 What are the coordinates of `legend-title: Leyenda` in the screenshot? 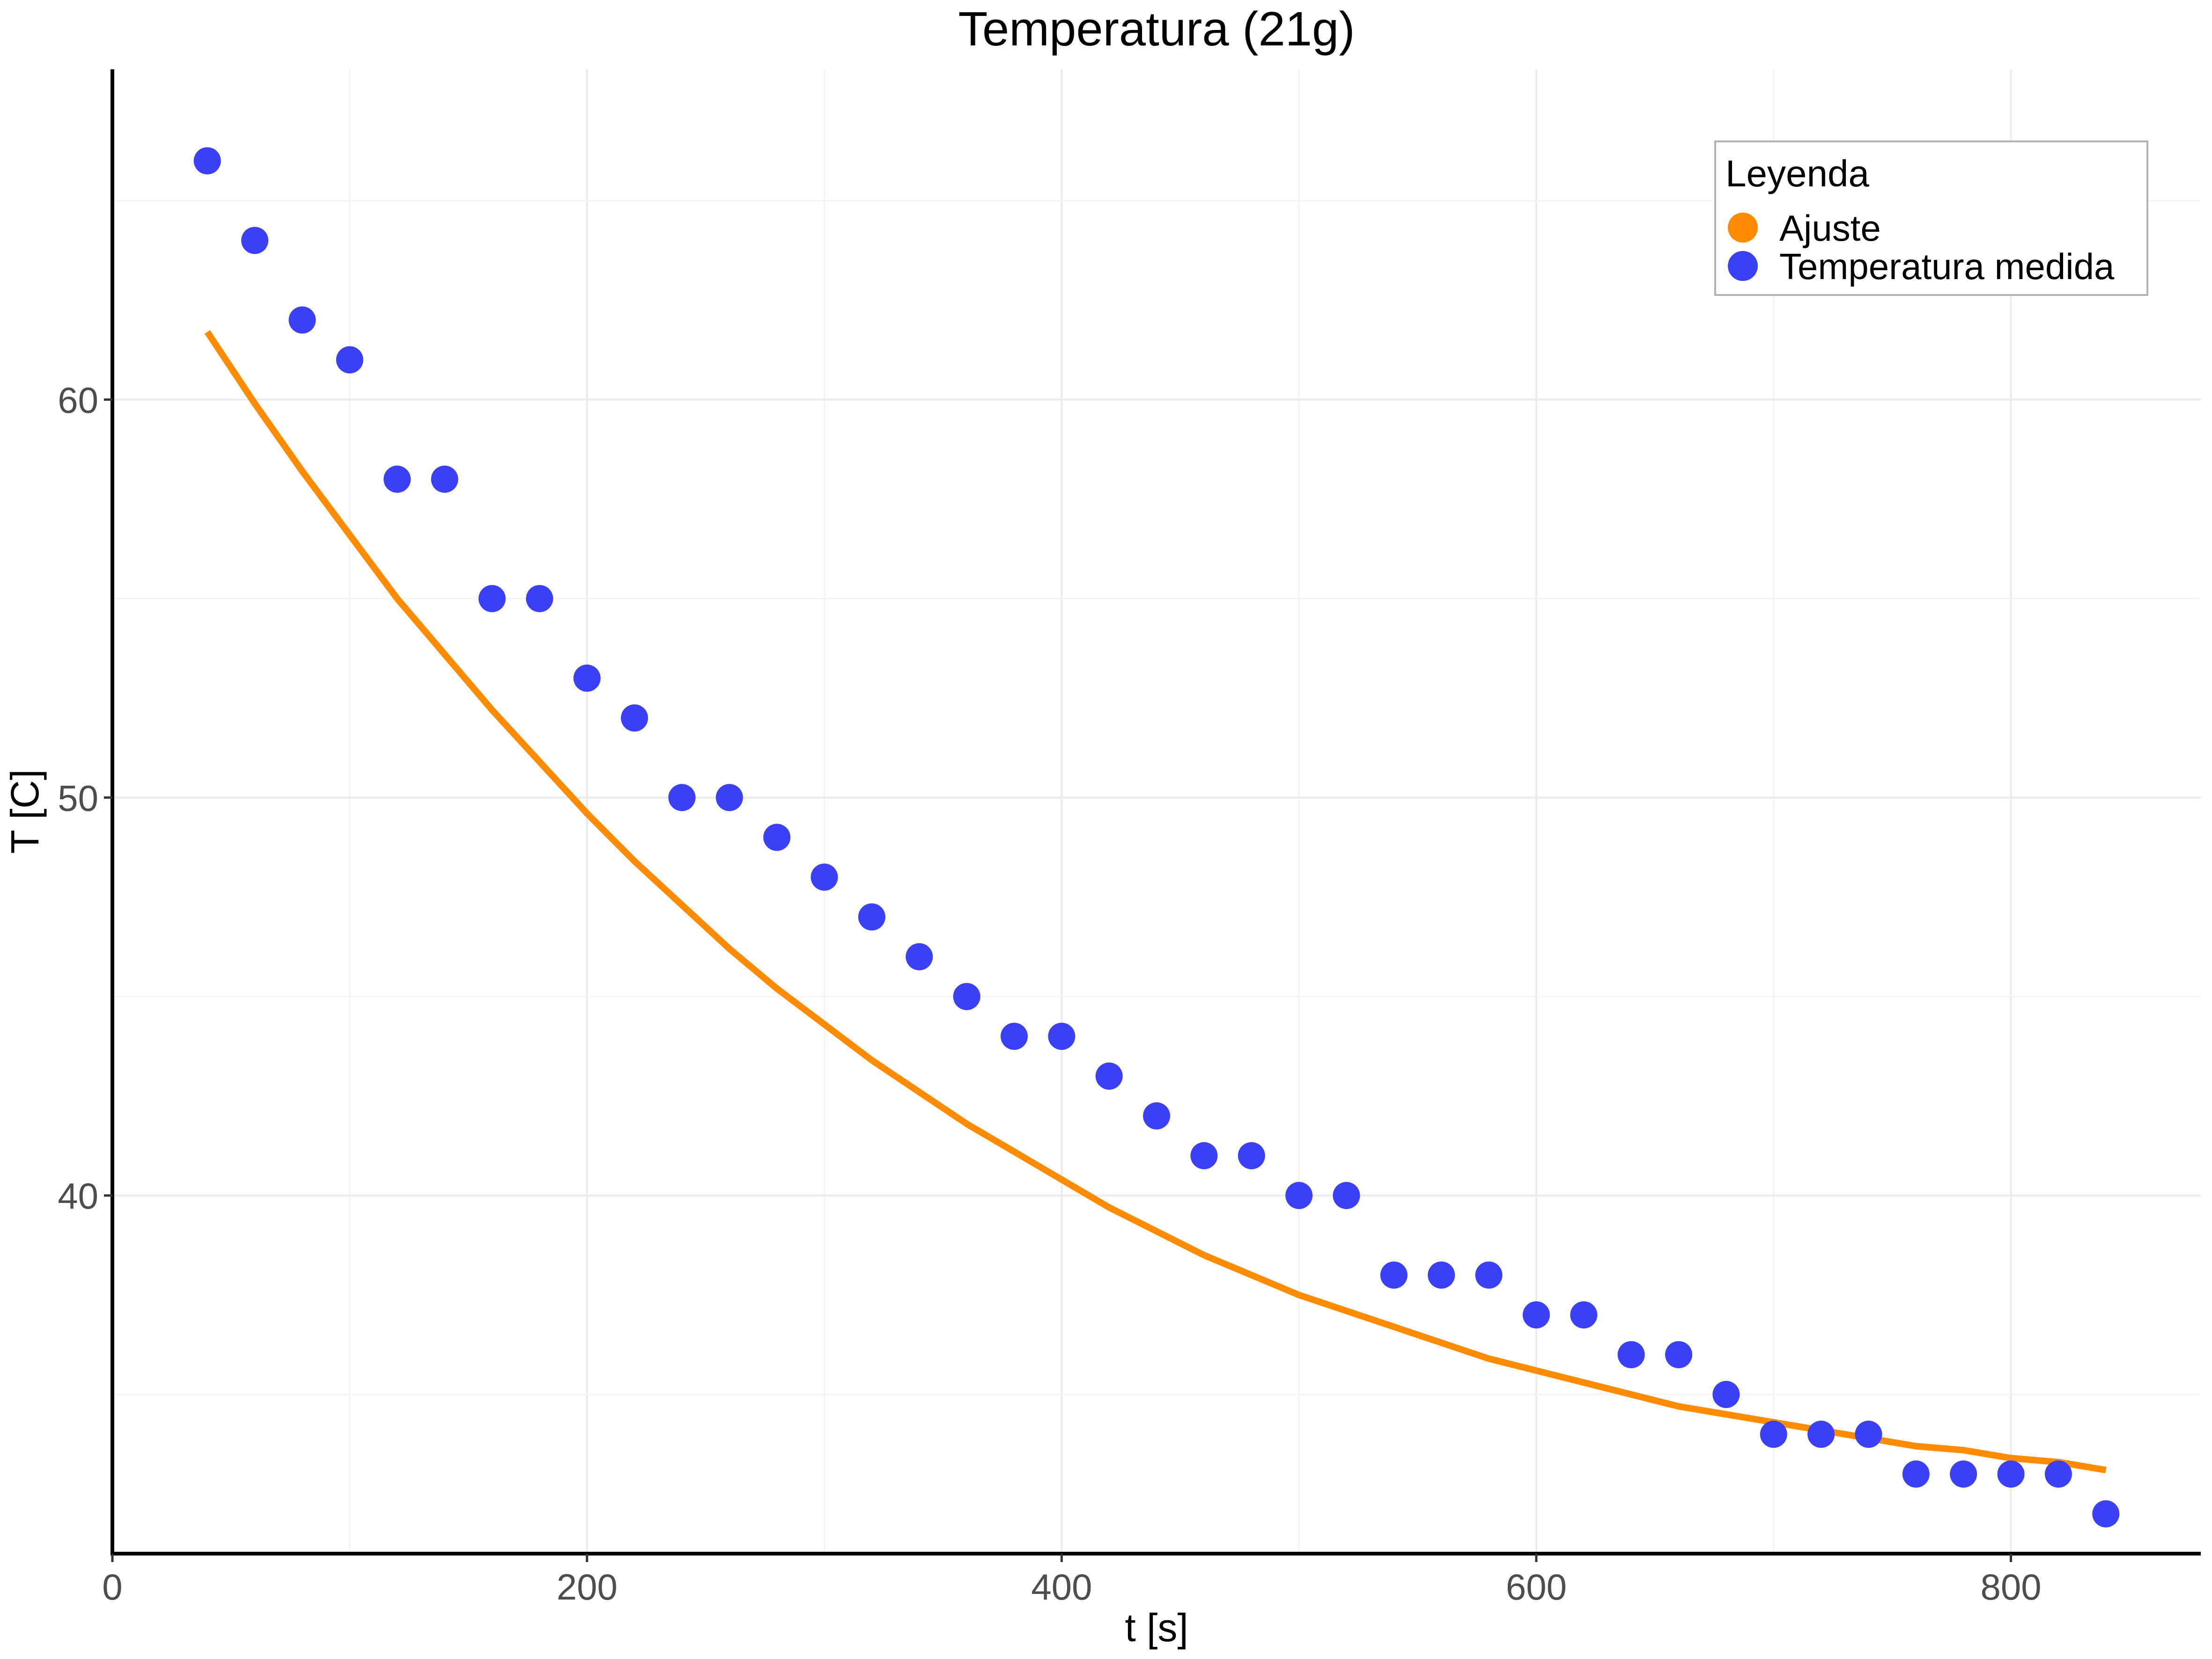 It's located at (1797, 174).